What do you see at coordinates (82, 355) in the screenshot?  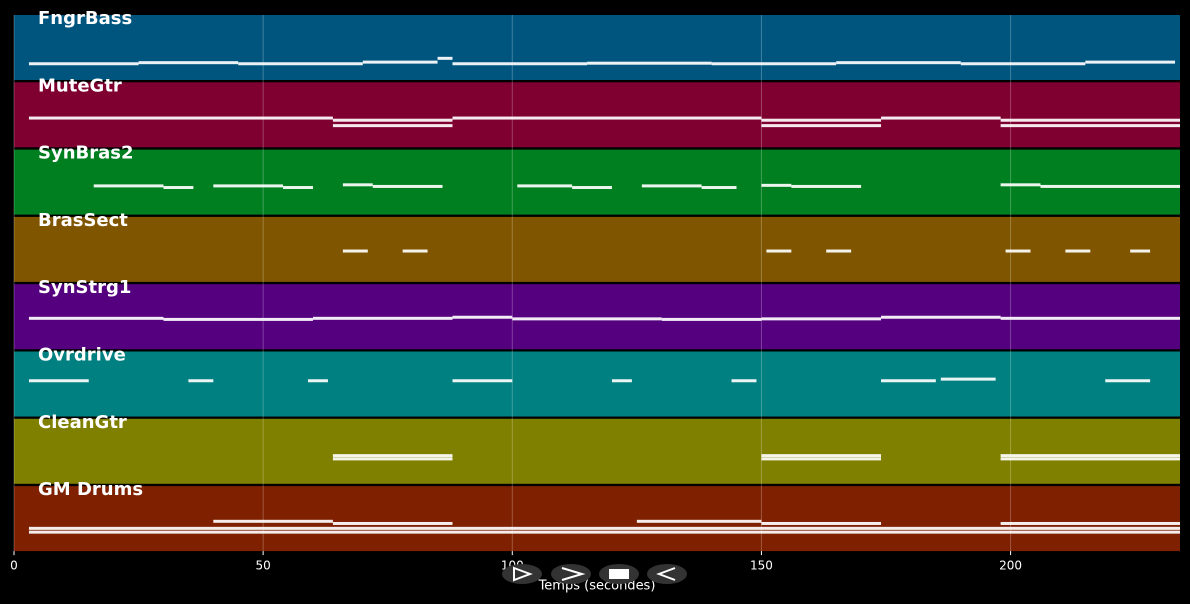 I see `track-label: Ovrdrive` at bounding box center [82, 355].